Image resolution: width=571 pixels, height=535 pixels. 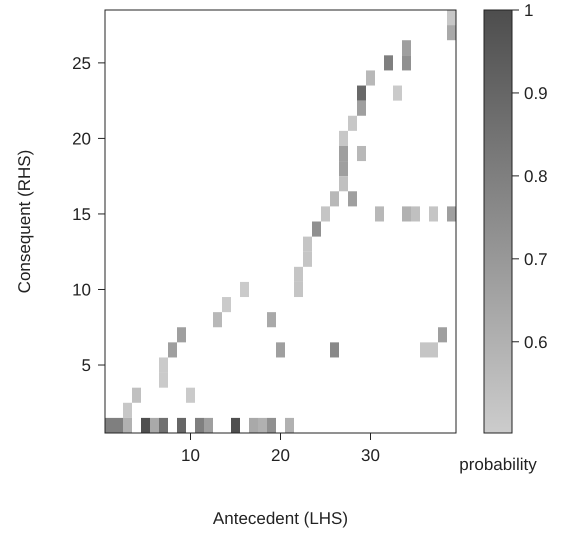 What do you see at coordinates (536, 342) in the screenshot?
I see `color-bar-label: 0.6` at bounding box center [536, 342].